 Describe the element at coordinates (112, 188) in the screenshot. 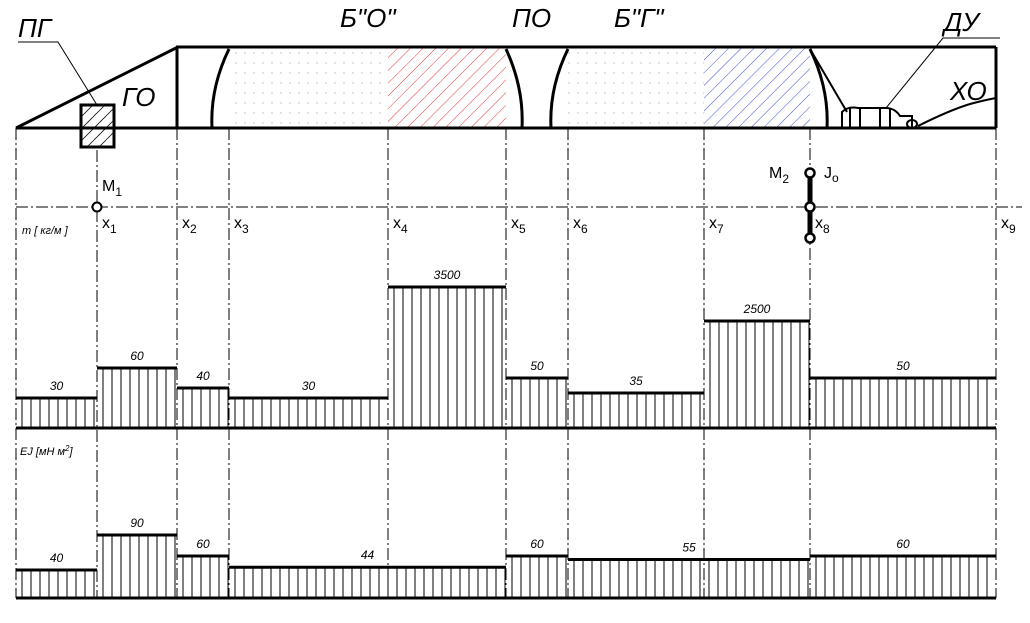

I see `mass-m1-label: M1` at that location.